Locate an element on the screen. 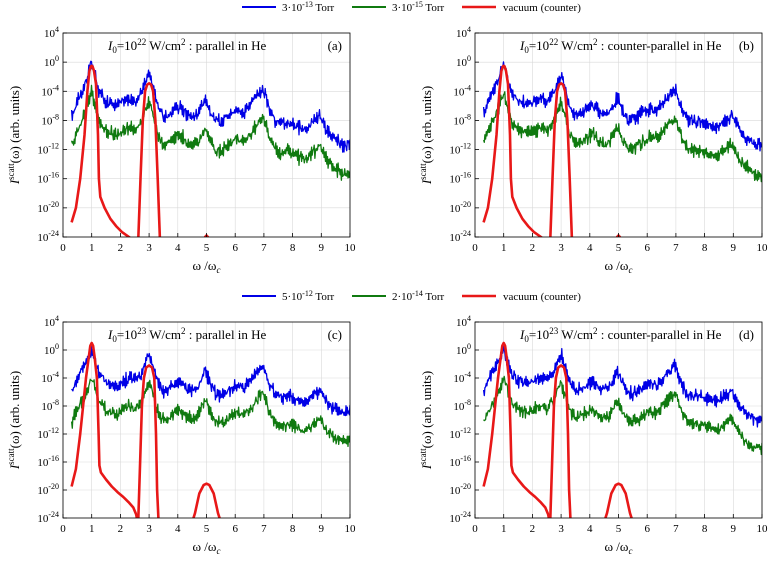  legend-label: 5·10-12 Torr is located at coordinates (308, 296).